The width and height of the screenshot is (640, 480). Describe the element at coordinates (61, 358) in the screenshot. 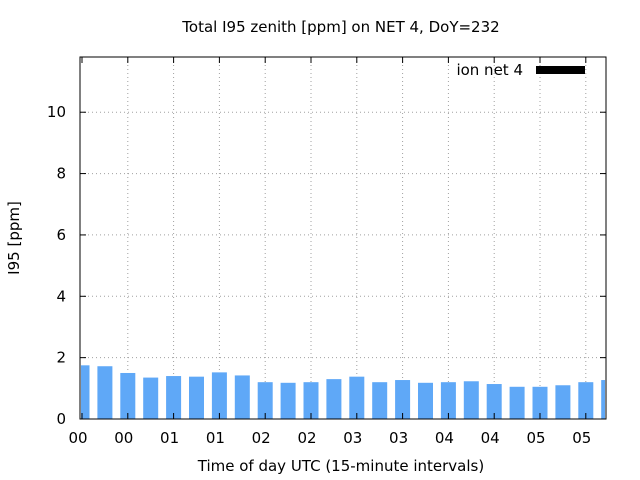

I see `y-tick-label: 2` at that location.